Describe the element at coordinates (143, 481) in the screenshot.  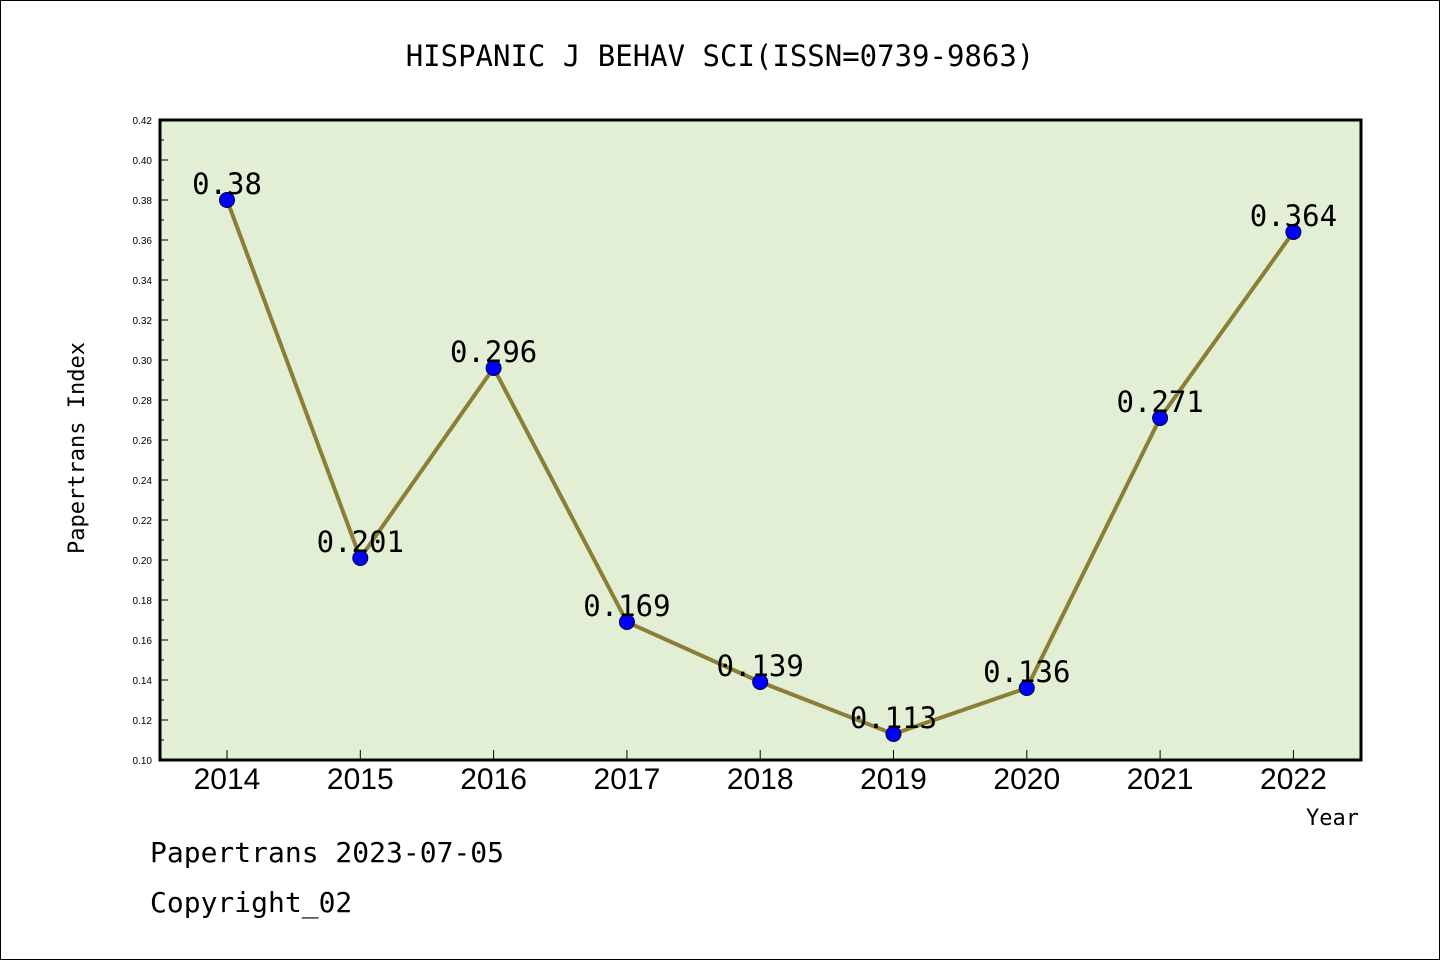
I see `y-tick-label: 0.24` at that location.